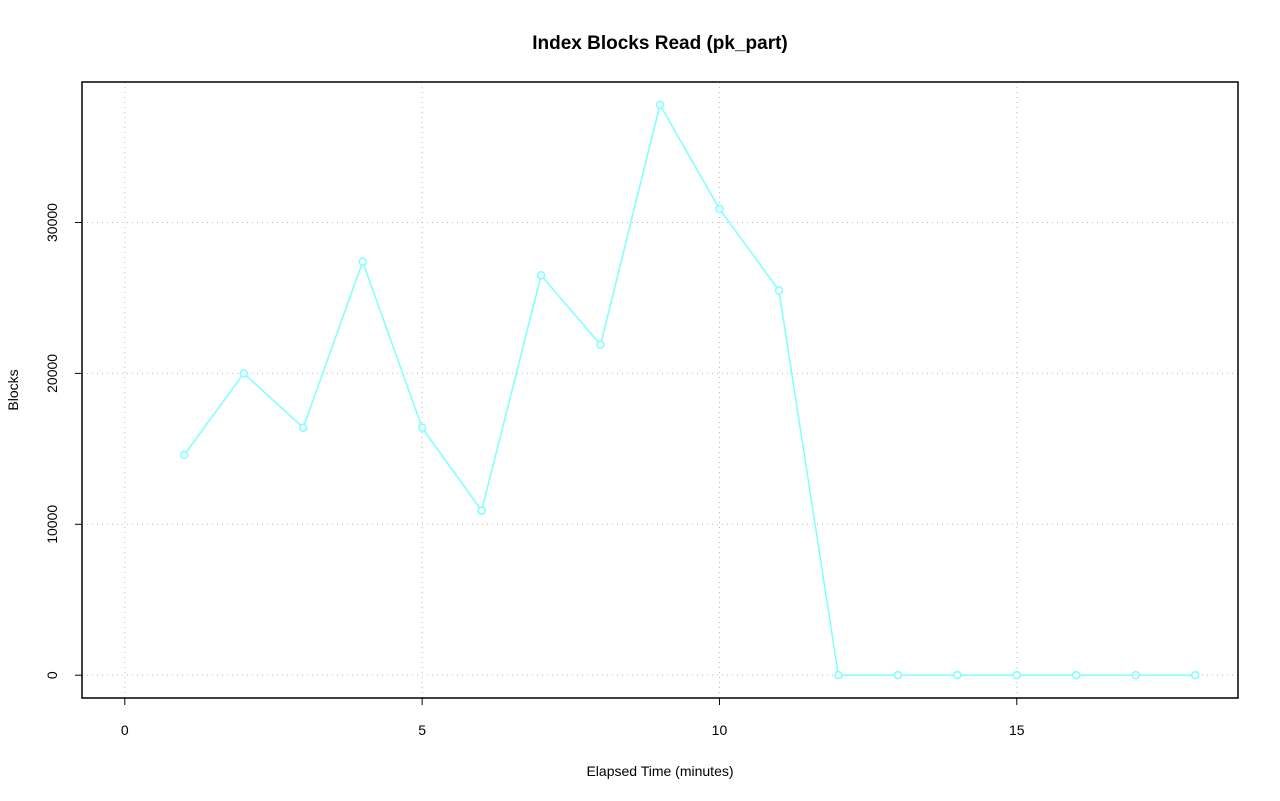 The image size is (1280, 801). What do you see at coordinates (1017, 730) in the screenshot?
I see `x-tick-label: 15` at bounding box center [1017, 730].